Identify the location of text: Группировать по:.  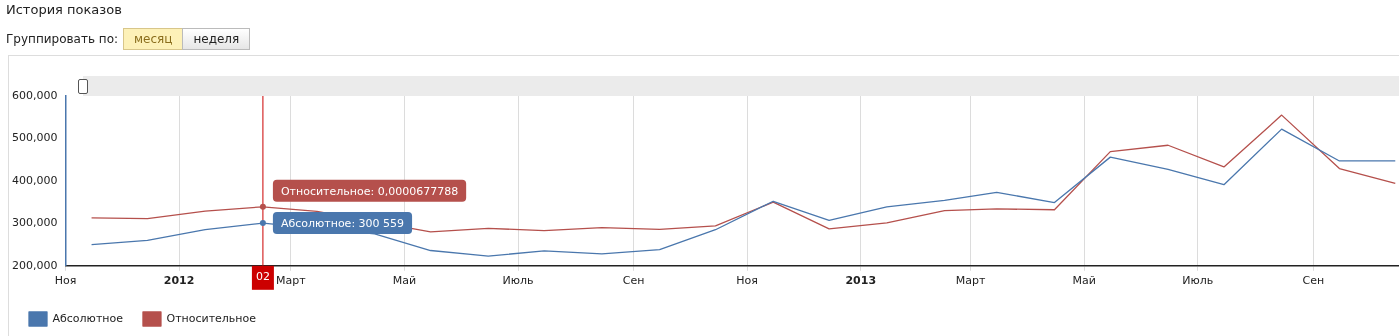
(62, 39).